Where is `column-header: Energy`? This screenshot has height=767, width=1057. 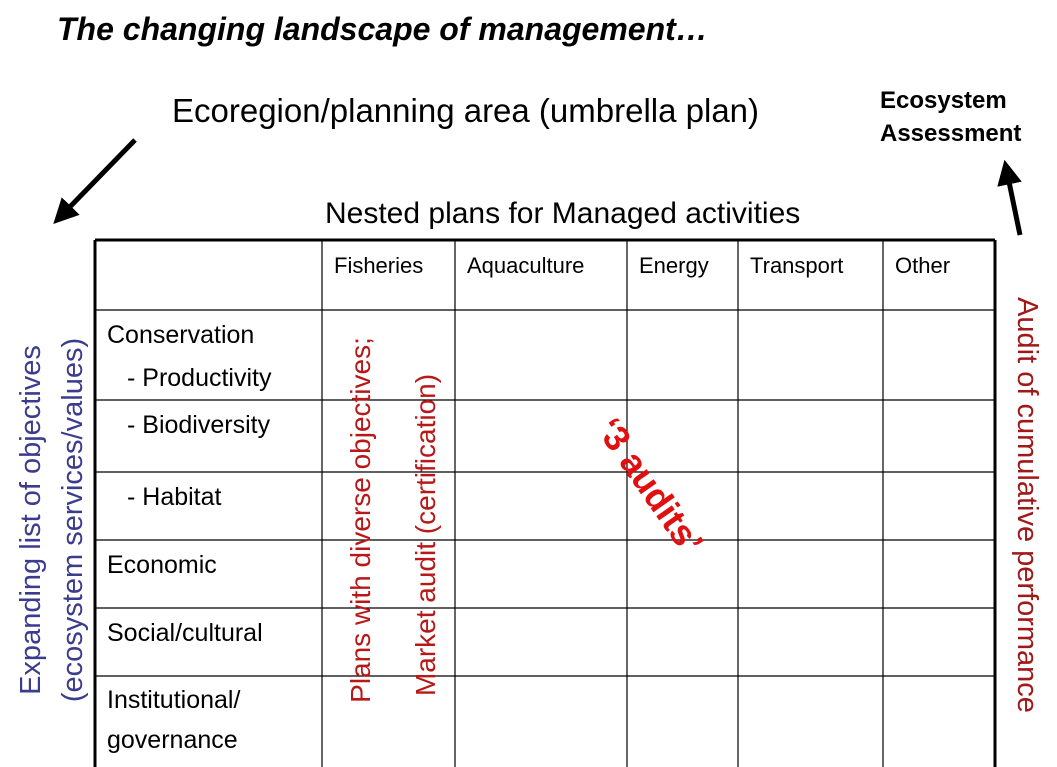 column-header: Energy is located at coordinates (674, 265).